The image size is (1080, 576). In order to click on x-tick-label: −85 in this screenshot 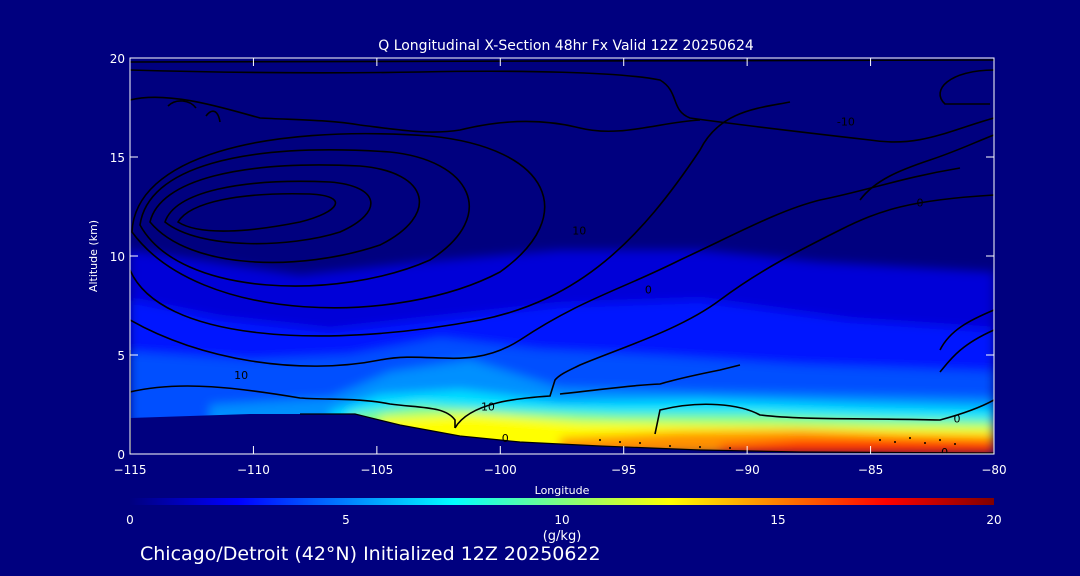, I will do `click(870, 470)`.